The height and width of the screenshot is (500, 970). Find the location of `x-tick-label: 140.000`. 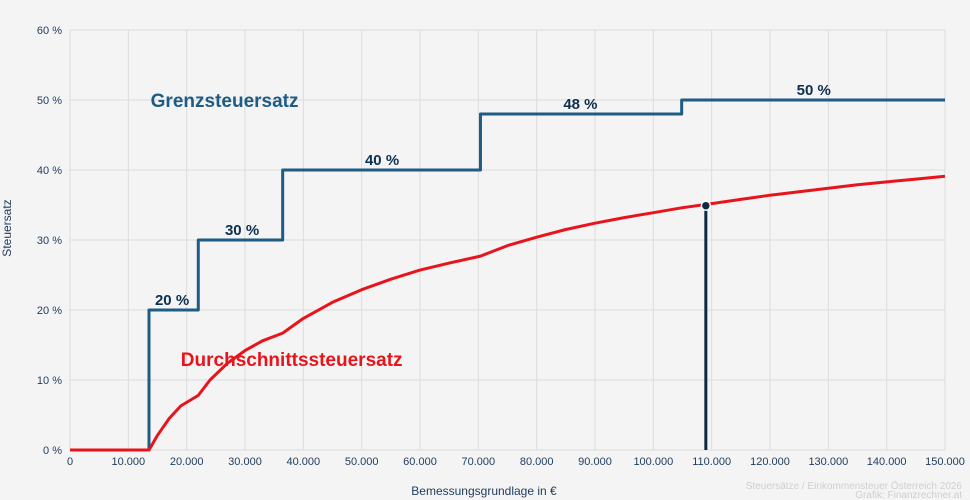

x-tick-label: 140.000 is located at coordinates (887, 462).